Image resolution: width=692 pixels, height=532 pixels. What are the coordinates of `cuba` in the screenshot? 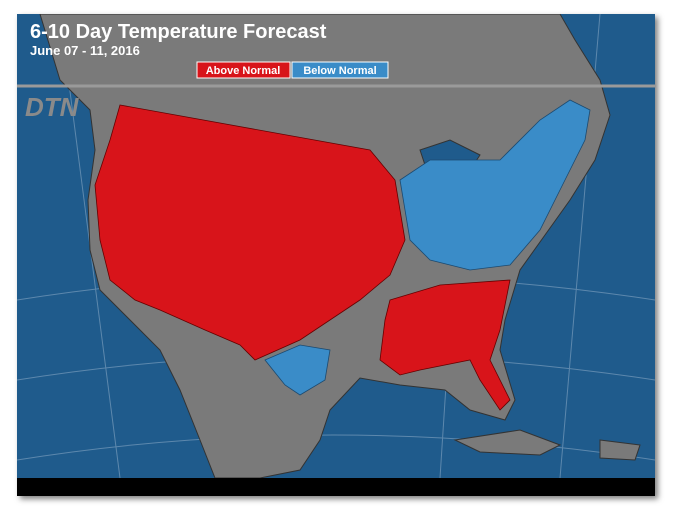 It's located at (507, 442).